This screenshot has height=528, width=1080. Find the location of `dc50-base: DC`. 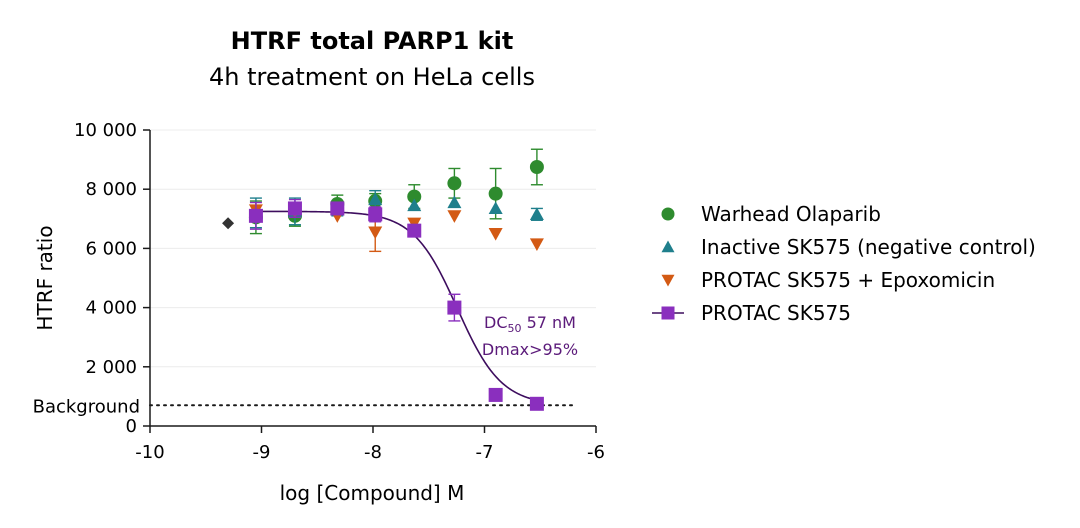

dc50-base: DC is located at coordinates (496, 322).